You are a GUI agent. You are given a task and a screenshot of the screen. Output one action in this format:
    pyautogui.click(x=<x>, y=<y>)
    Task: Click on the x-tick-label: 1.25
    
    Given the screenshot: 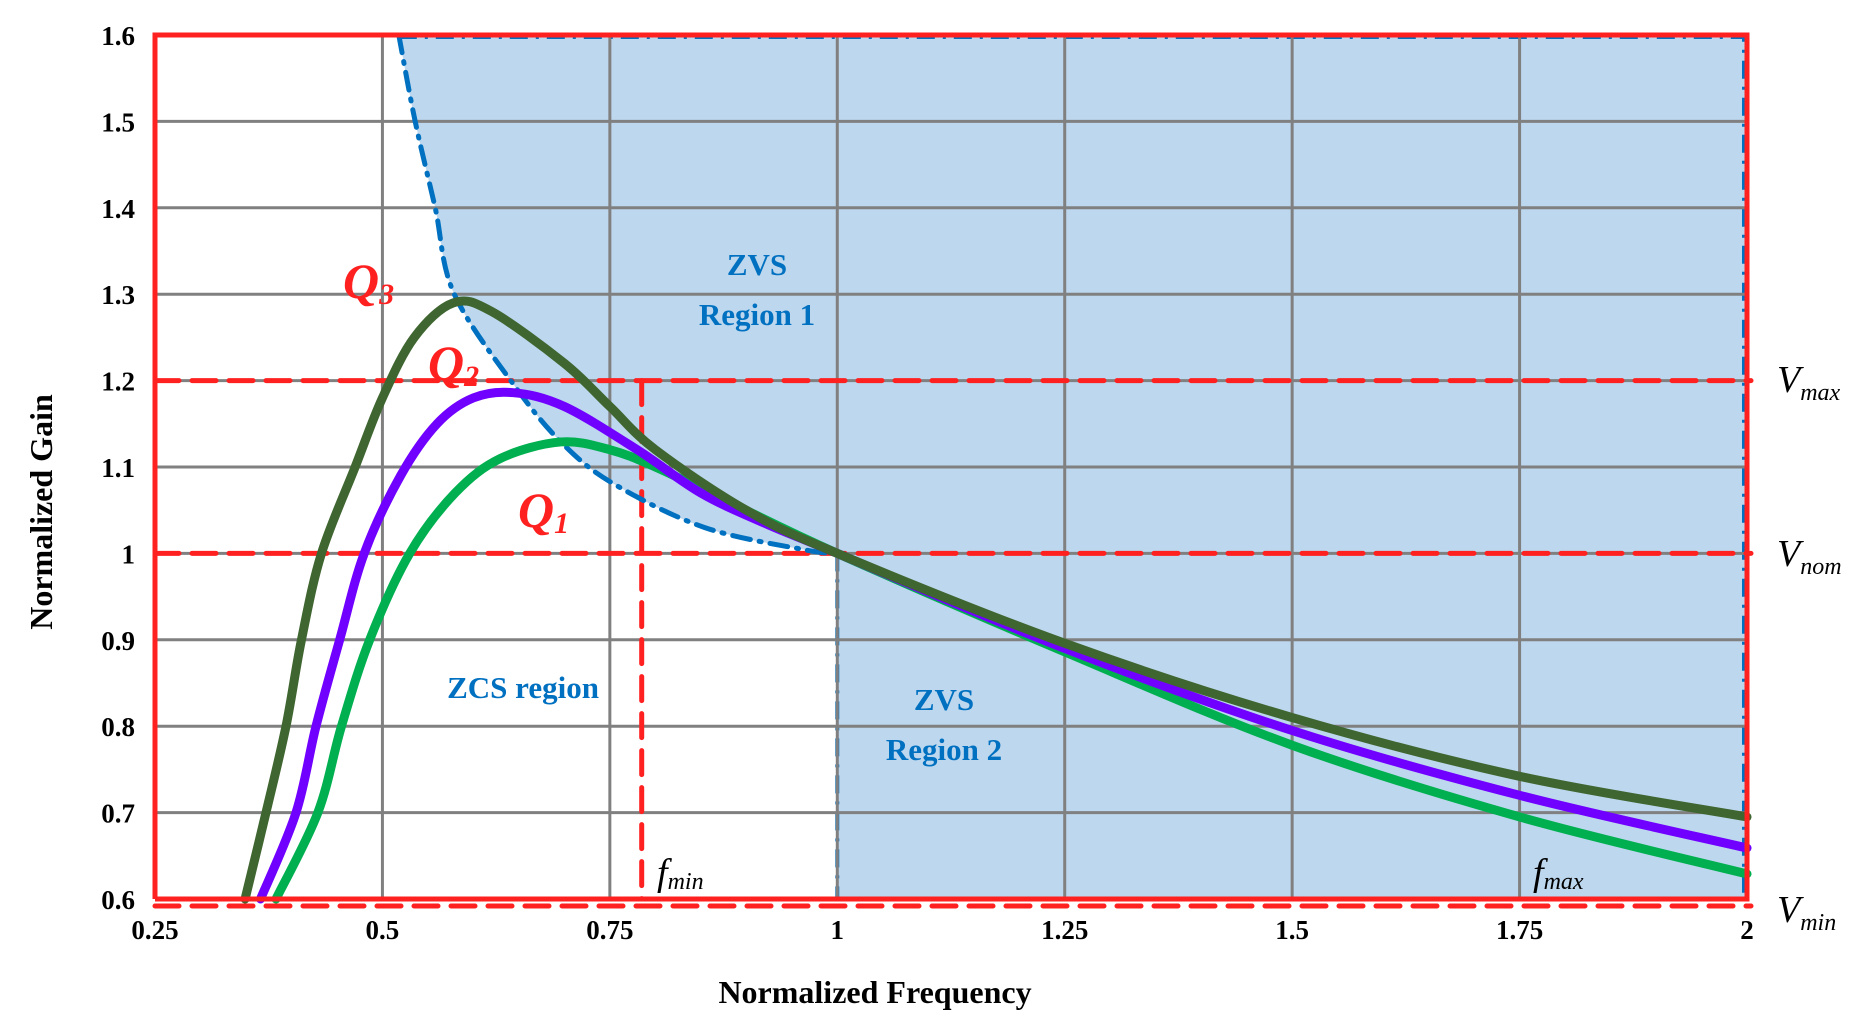 What is the action you would take?
    pyautogui.click(x=1064, y=930)
    